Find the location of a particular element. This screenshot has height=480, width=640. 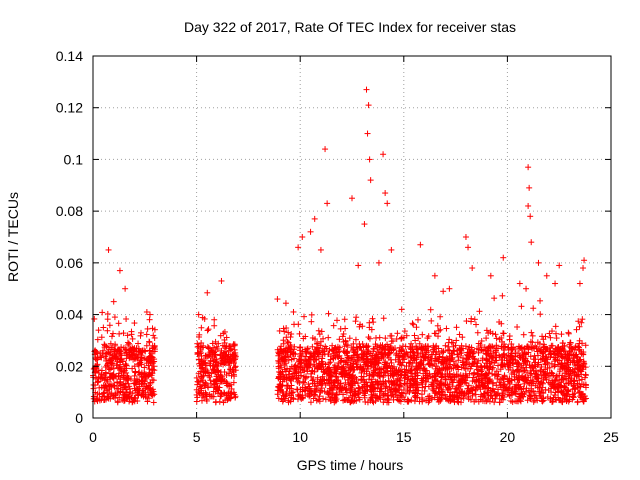

y-tick-label: 0.12 is located at coordinates (69, 108).